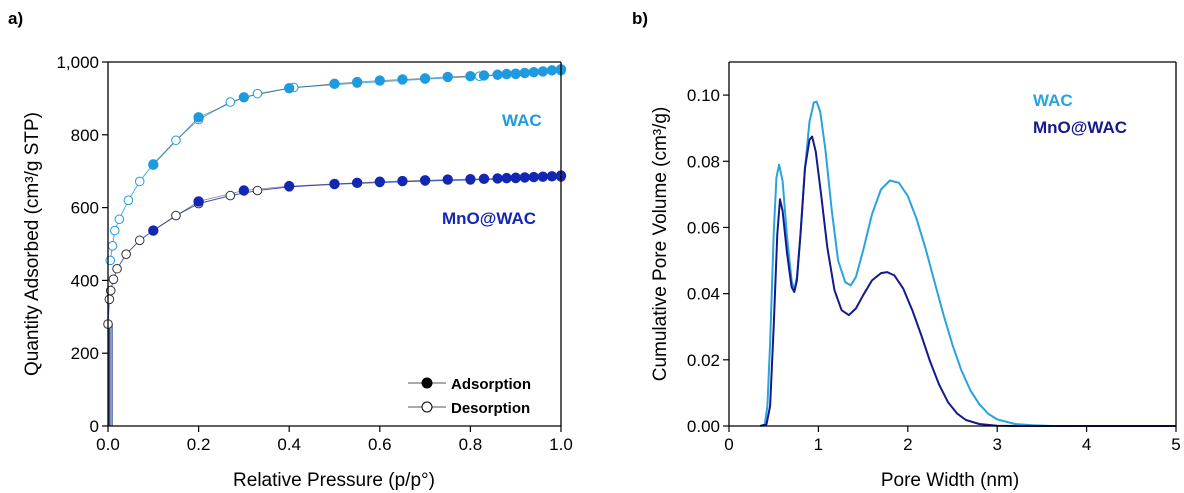  I want to click on legend-adsorption-marker, so click(427, 383).